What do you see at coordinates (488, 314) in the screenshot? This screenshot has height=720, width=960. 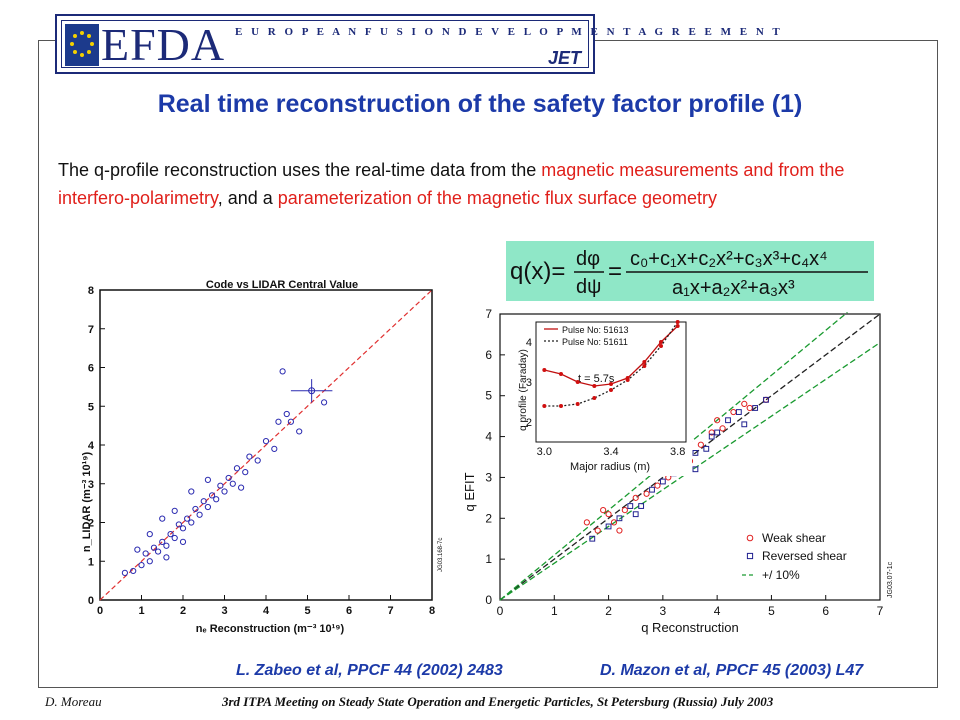 I see `chart2-y-tick-label: 7` at bounding box center [488, 314].